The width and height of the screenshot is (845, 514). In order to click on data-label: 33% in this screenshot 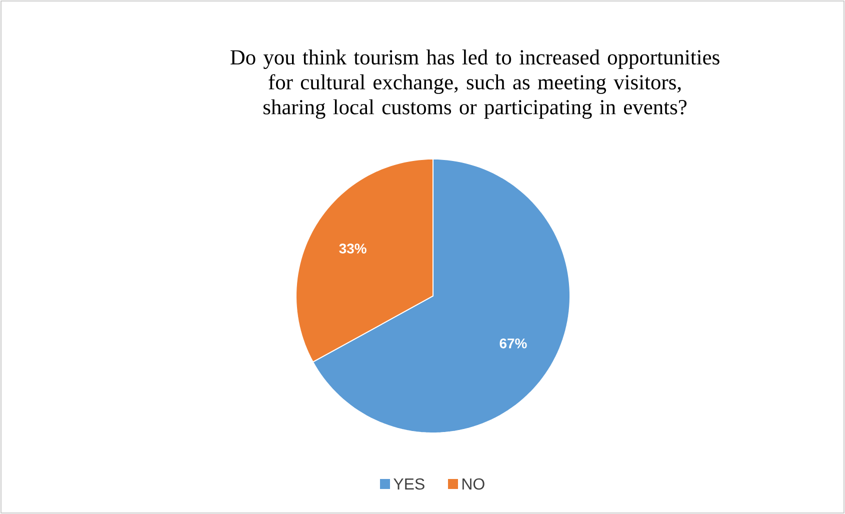, I will do `click(352, 249)`.